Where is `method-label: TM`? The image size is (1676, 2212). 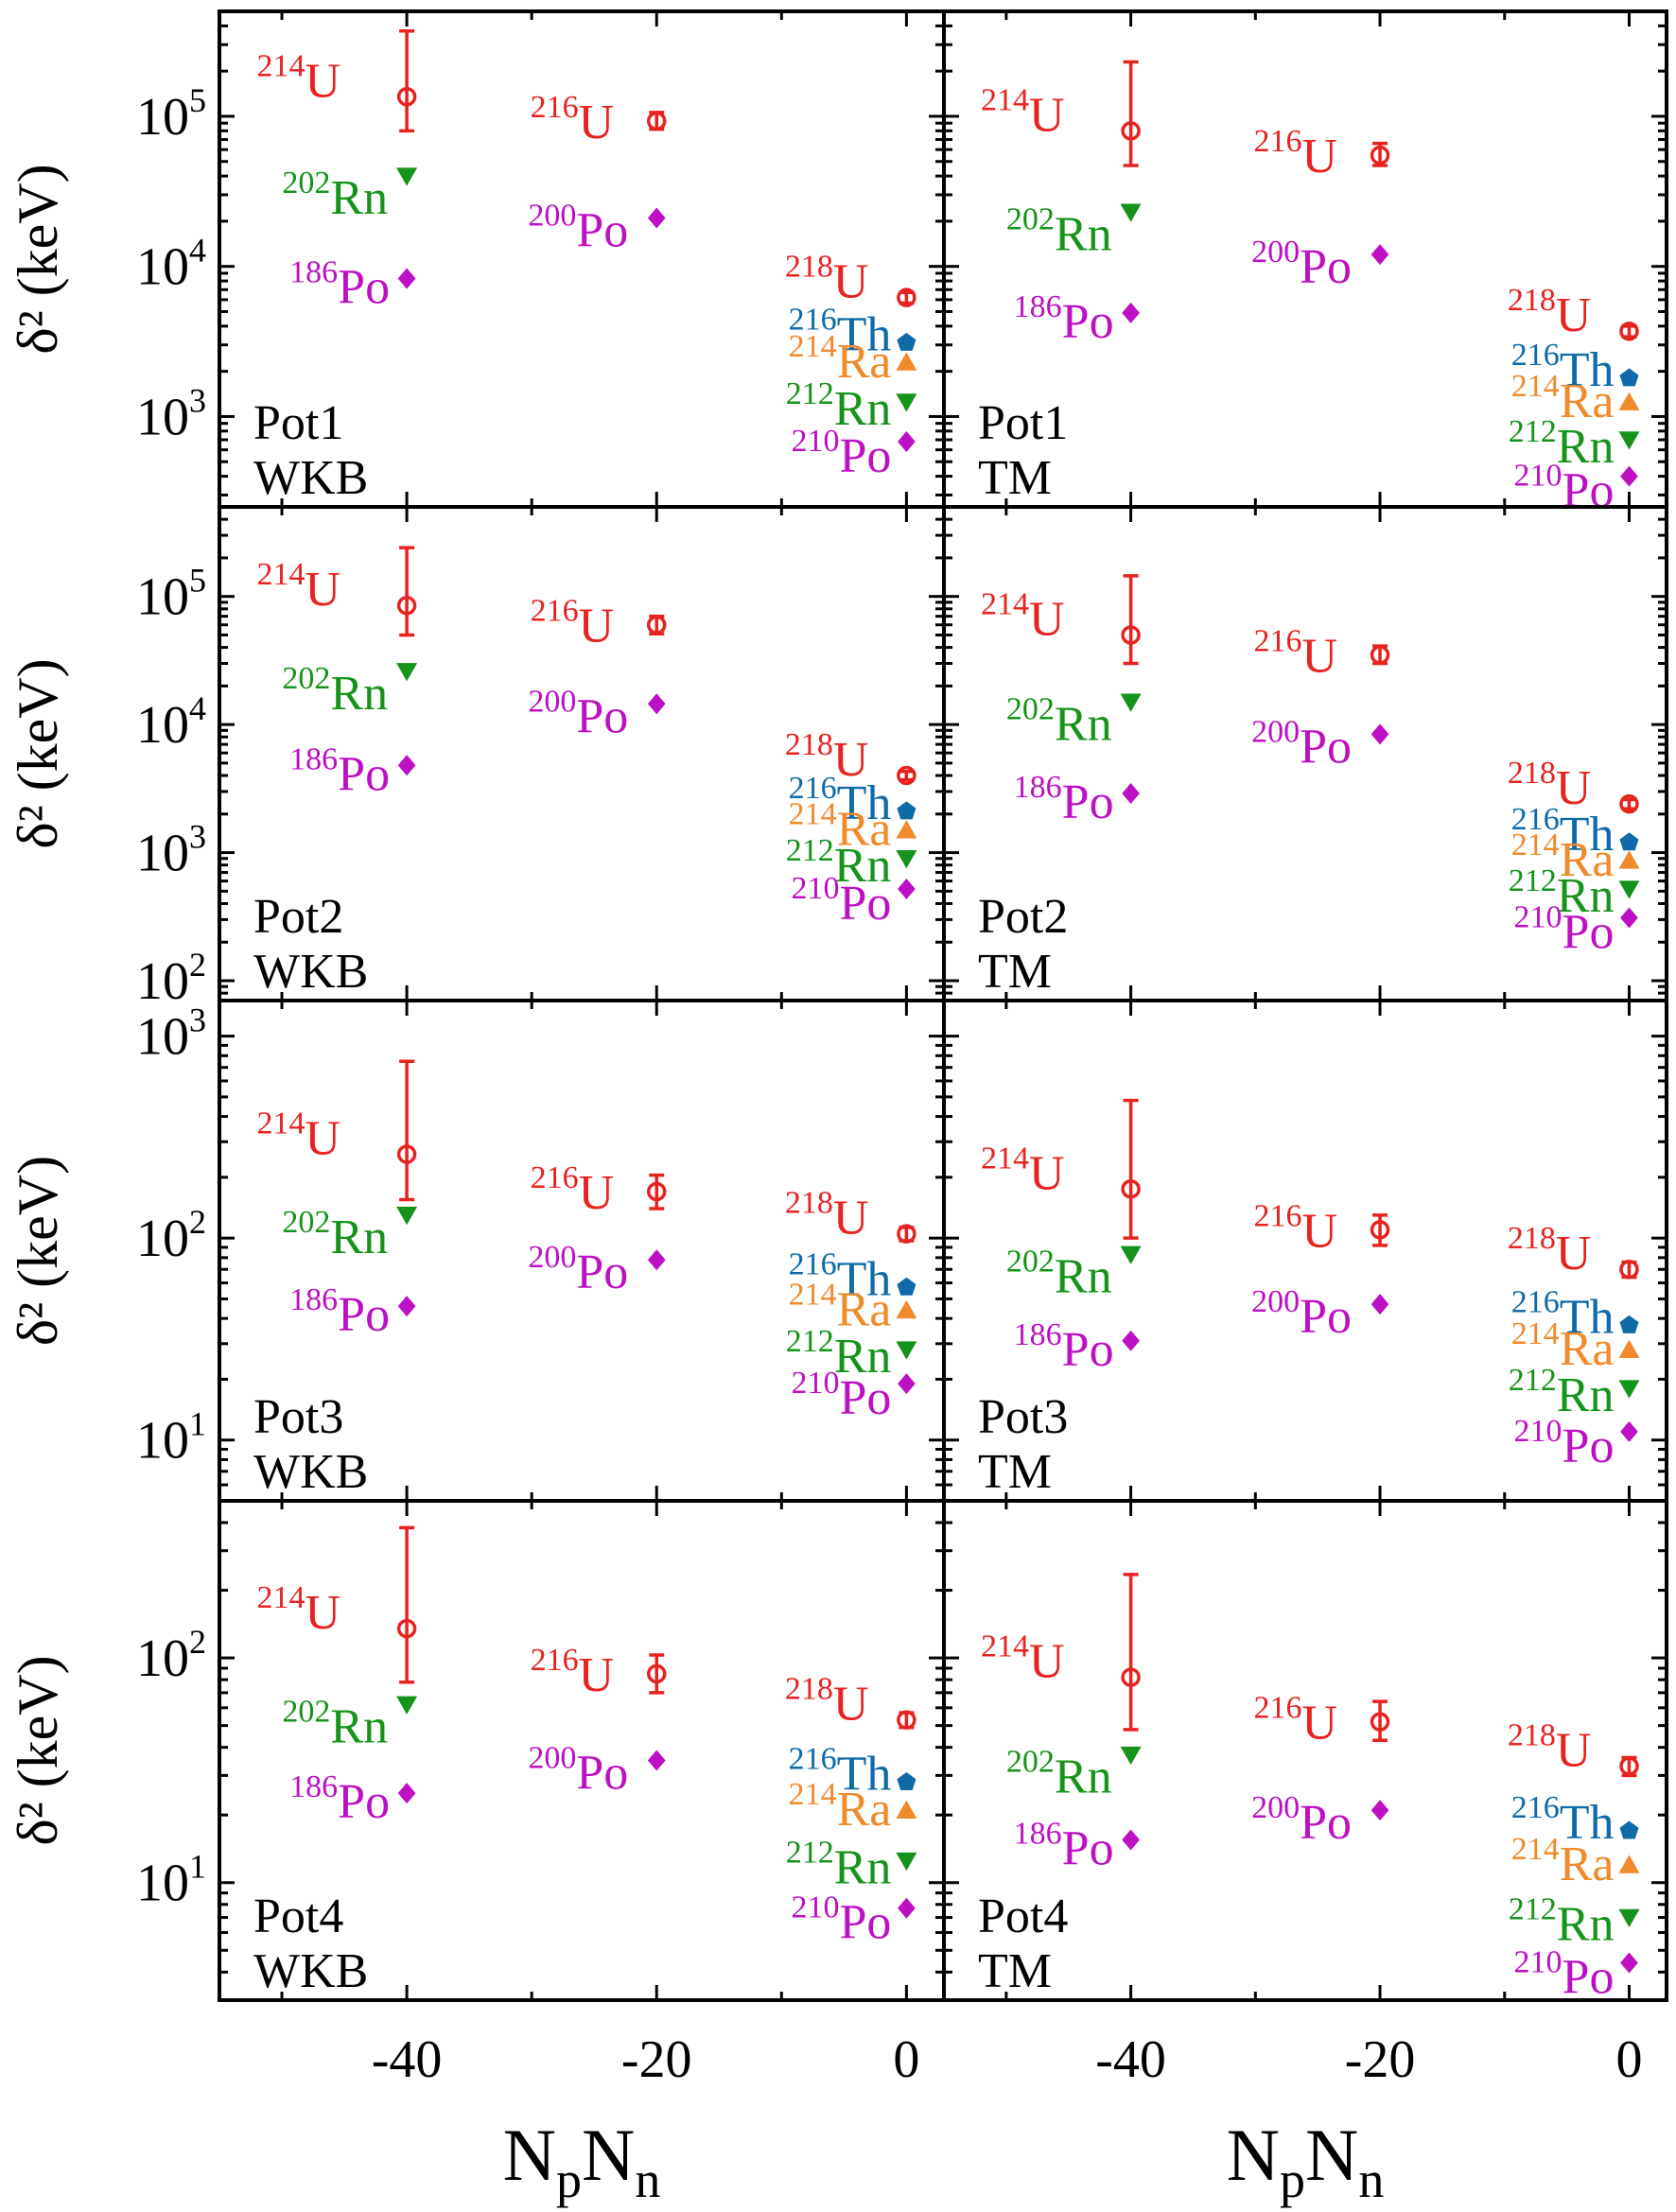 method-label: TM is located at coordinates (1015, 1472).